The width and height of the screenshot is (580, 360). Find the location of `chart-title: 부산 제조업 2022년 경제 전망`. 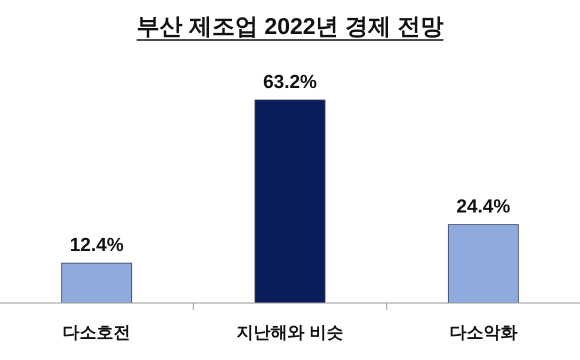

chart-title: 부산 제조업 2022년 경제 전망 is located at coordinates (290, 26).